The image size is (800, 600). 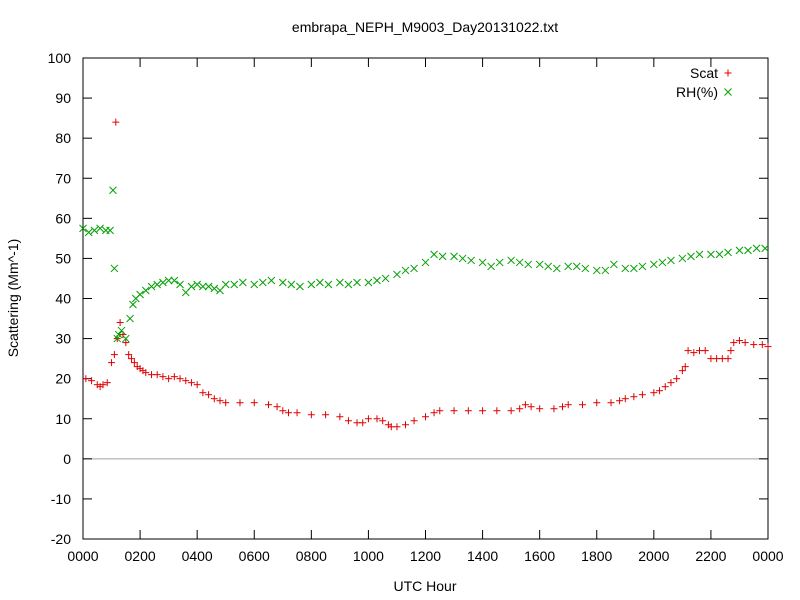 I want to click on x-tick-label: 1800, so click(x=596, y=556).